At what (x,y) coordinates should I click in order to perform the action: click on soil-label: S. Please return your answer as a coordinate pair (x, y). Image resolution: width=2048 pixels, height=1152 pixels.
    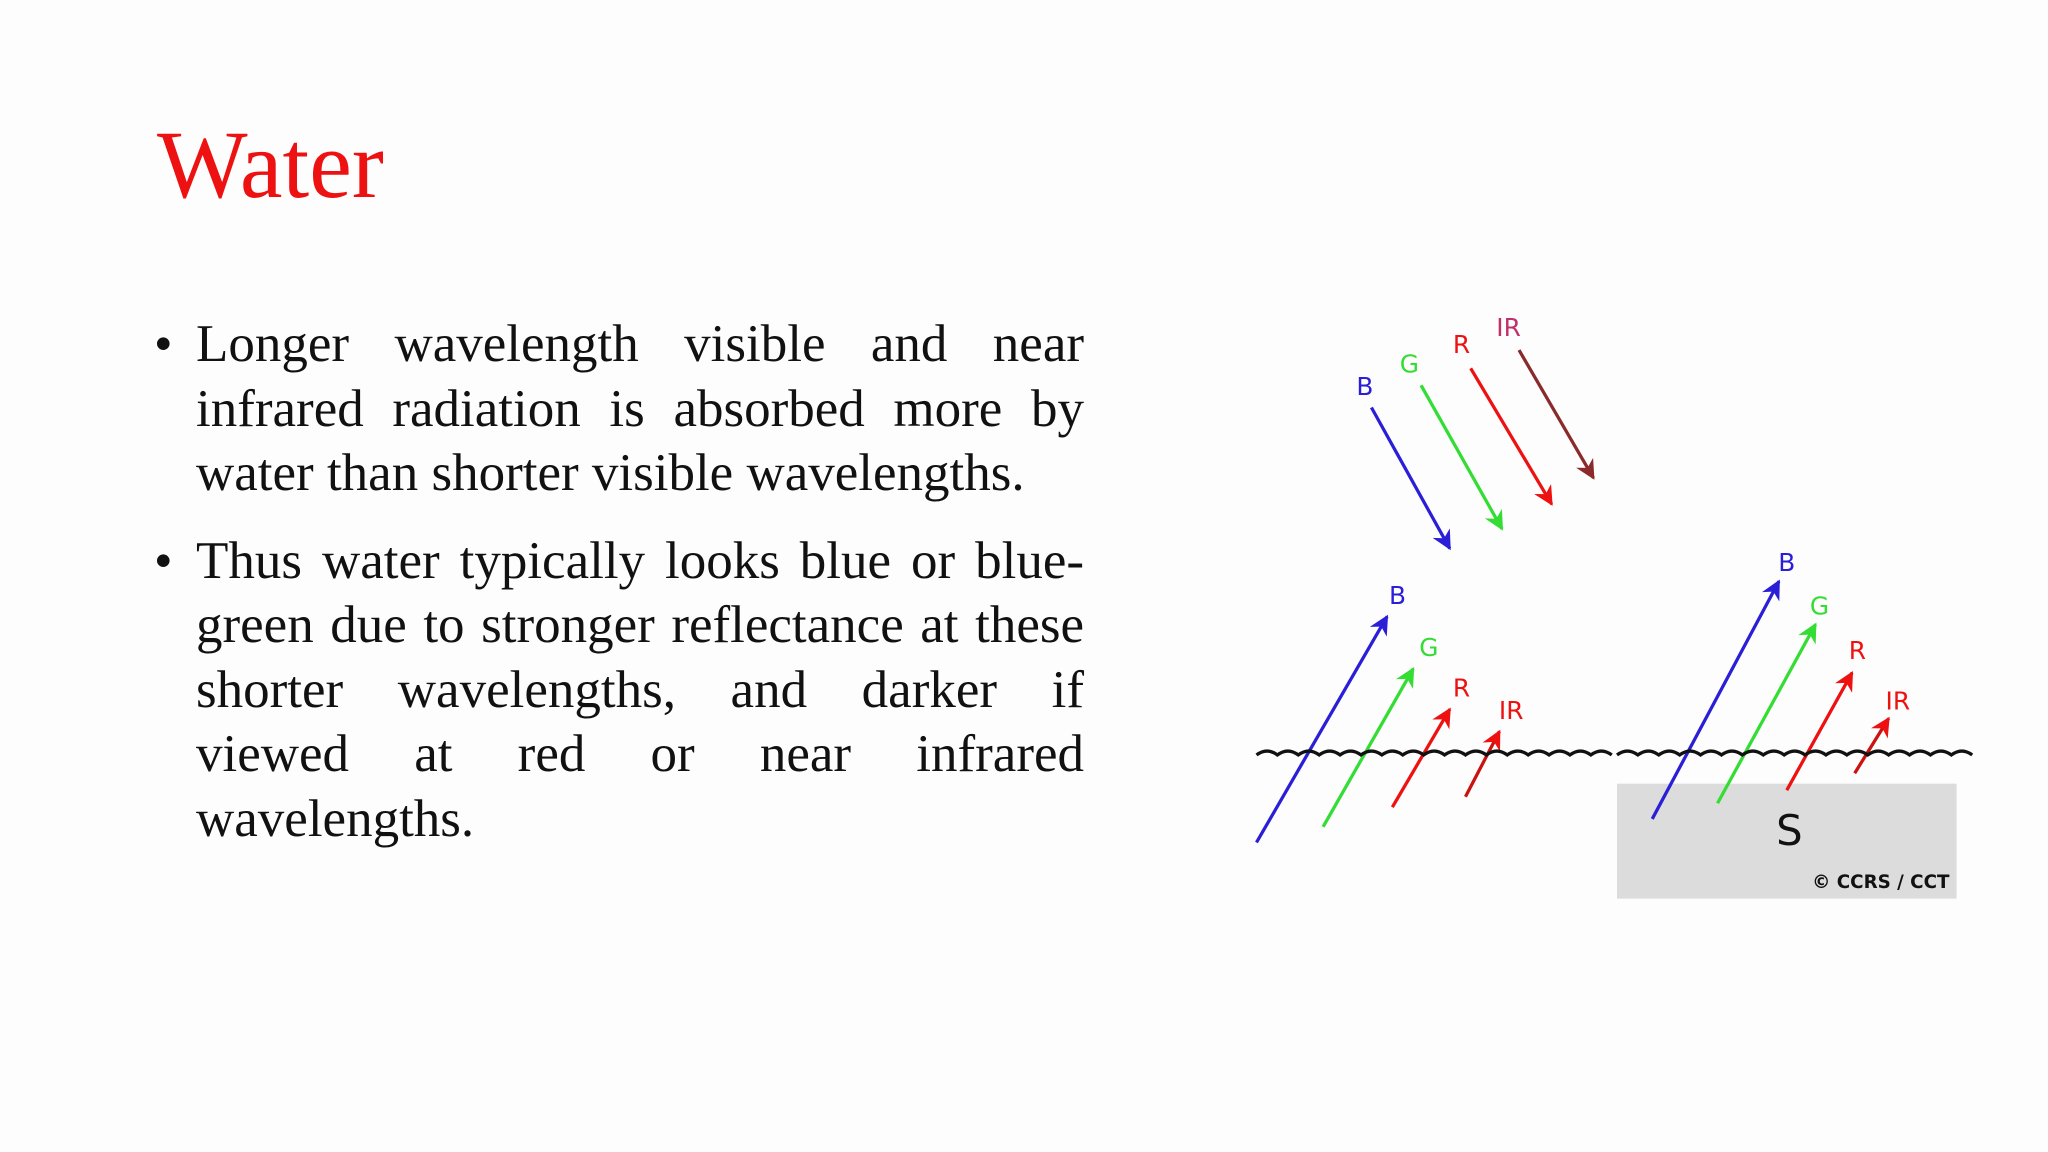
    Looking at the image, I should click on (1789, 830).